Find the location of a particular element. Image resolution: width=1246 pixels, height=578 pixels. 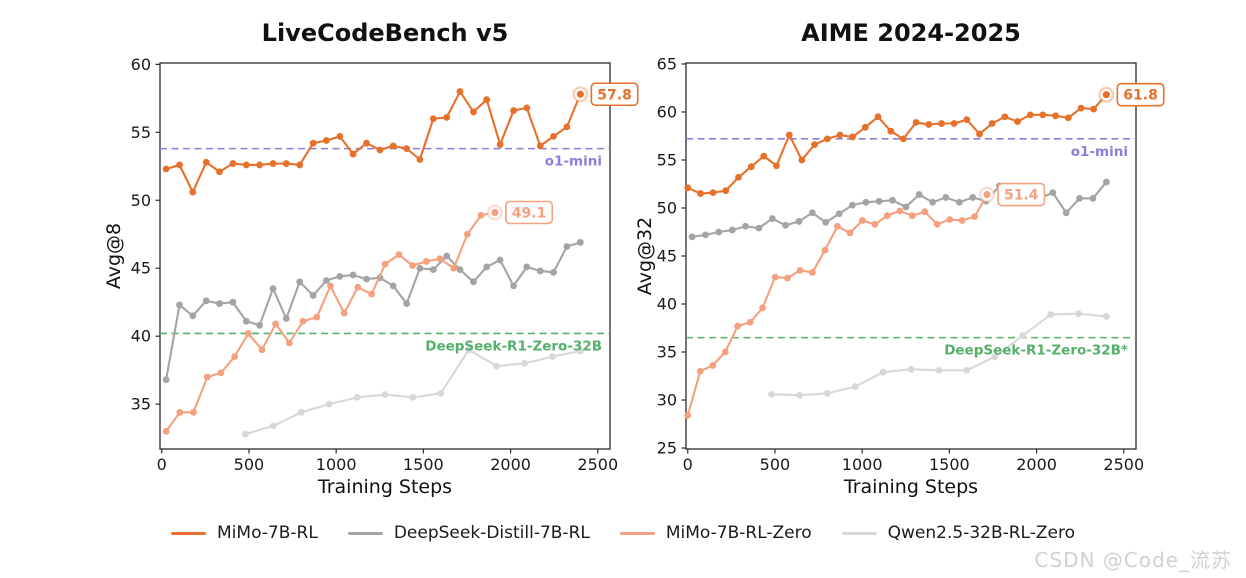

ref-line-label-o1-mini: o1-mini is located at coordinates (573, 162).